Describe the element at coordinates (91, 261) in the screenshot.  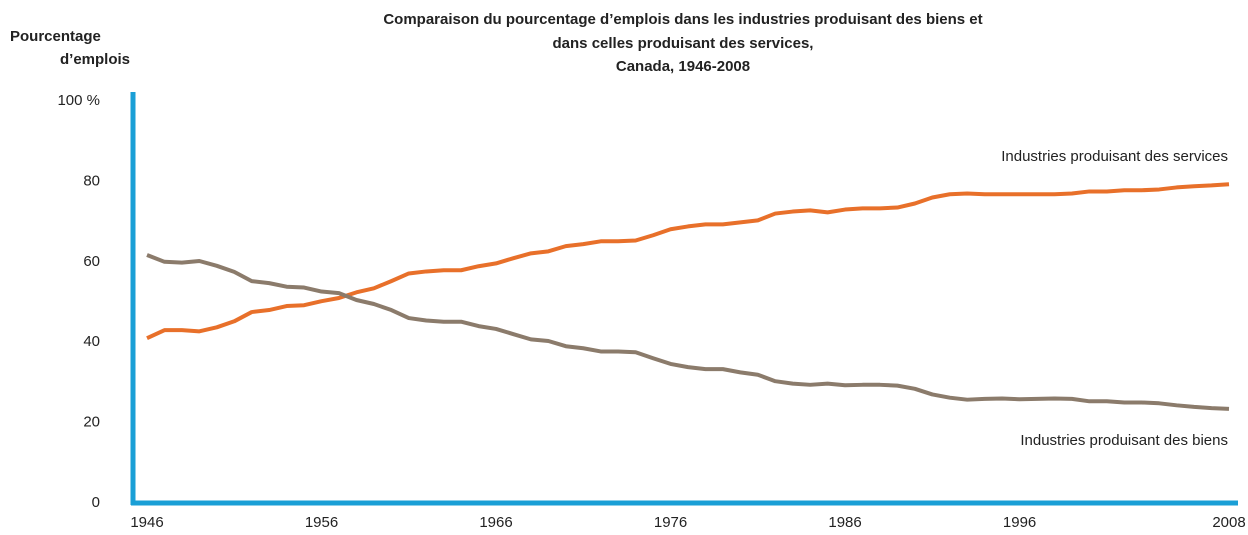
I see `y-tick-label: 60` at that location.